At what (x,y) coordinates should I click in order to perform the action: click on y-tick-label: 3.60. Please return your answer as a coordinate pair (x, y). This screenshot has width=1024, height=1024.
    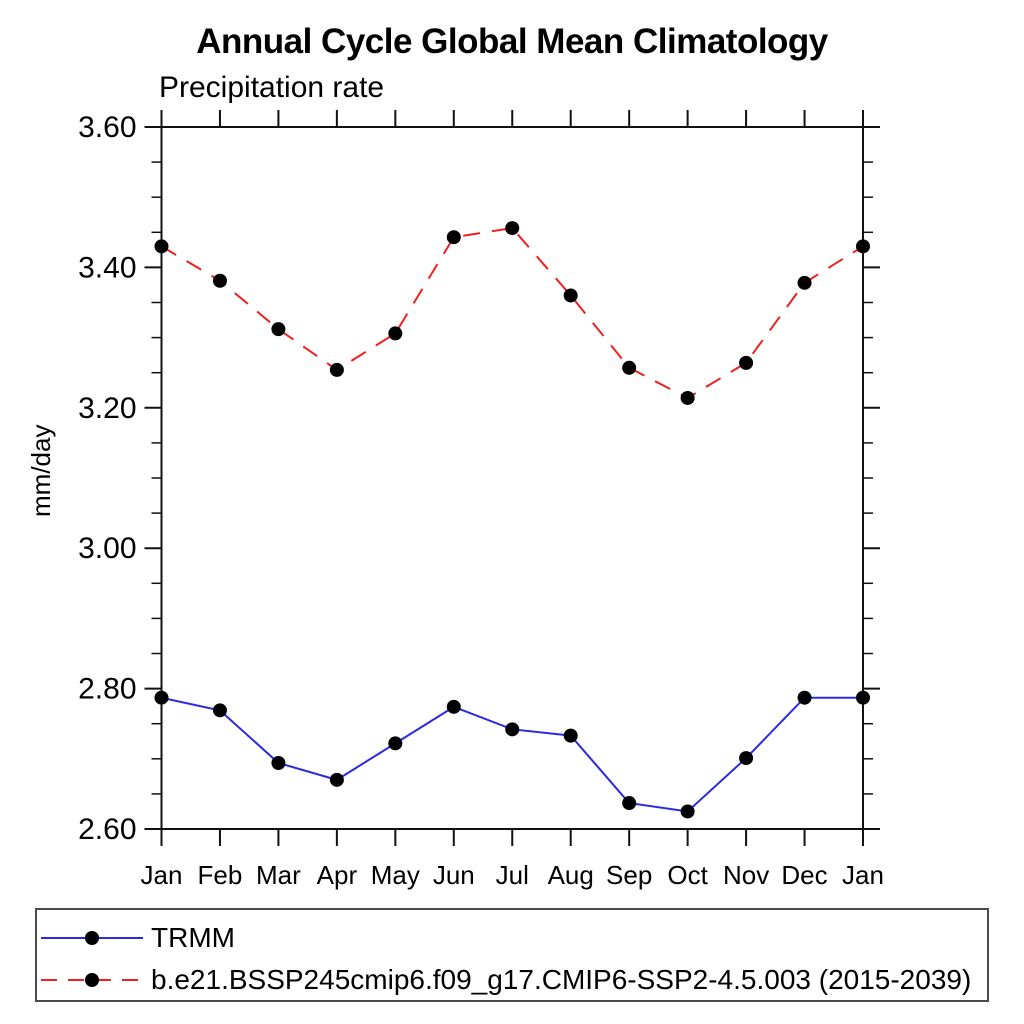
    Looking at the image, I should click on (107, 127).